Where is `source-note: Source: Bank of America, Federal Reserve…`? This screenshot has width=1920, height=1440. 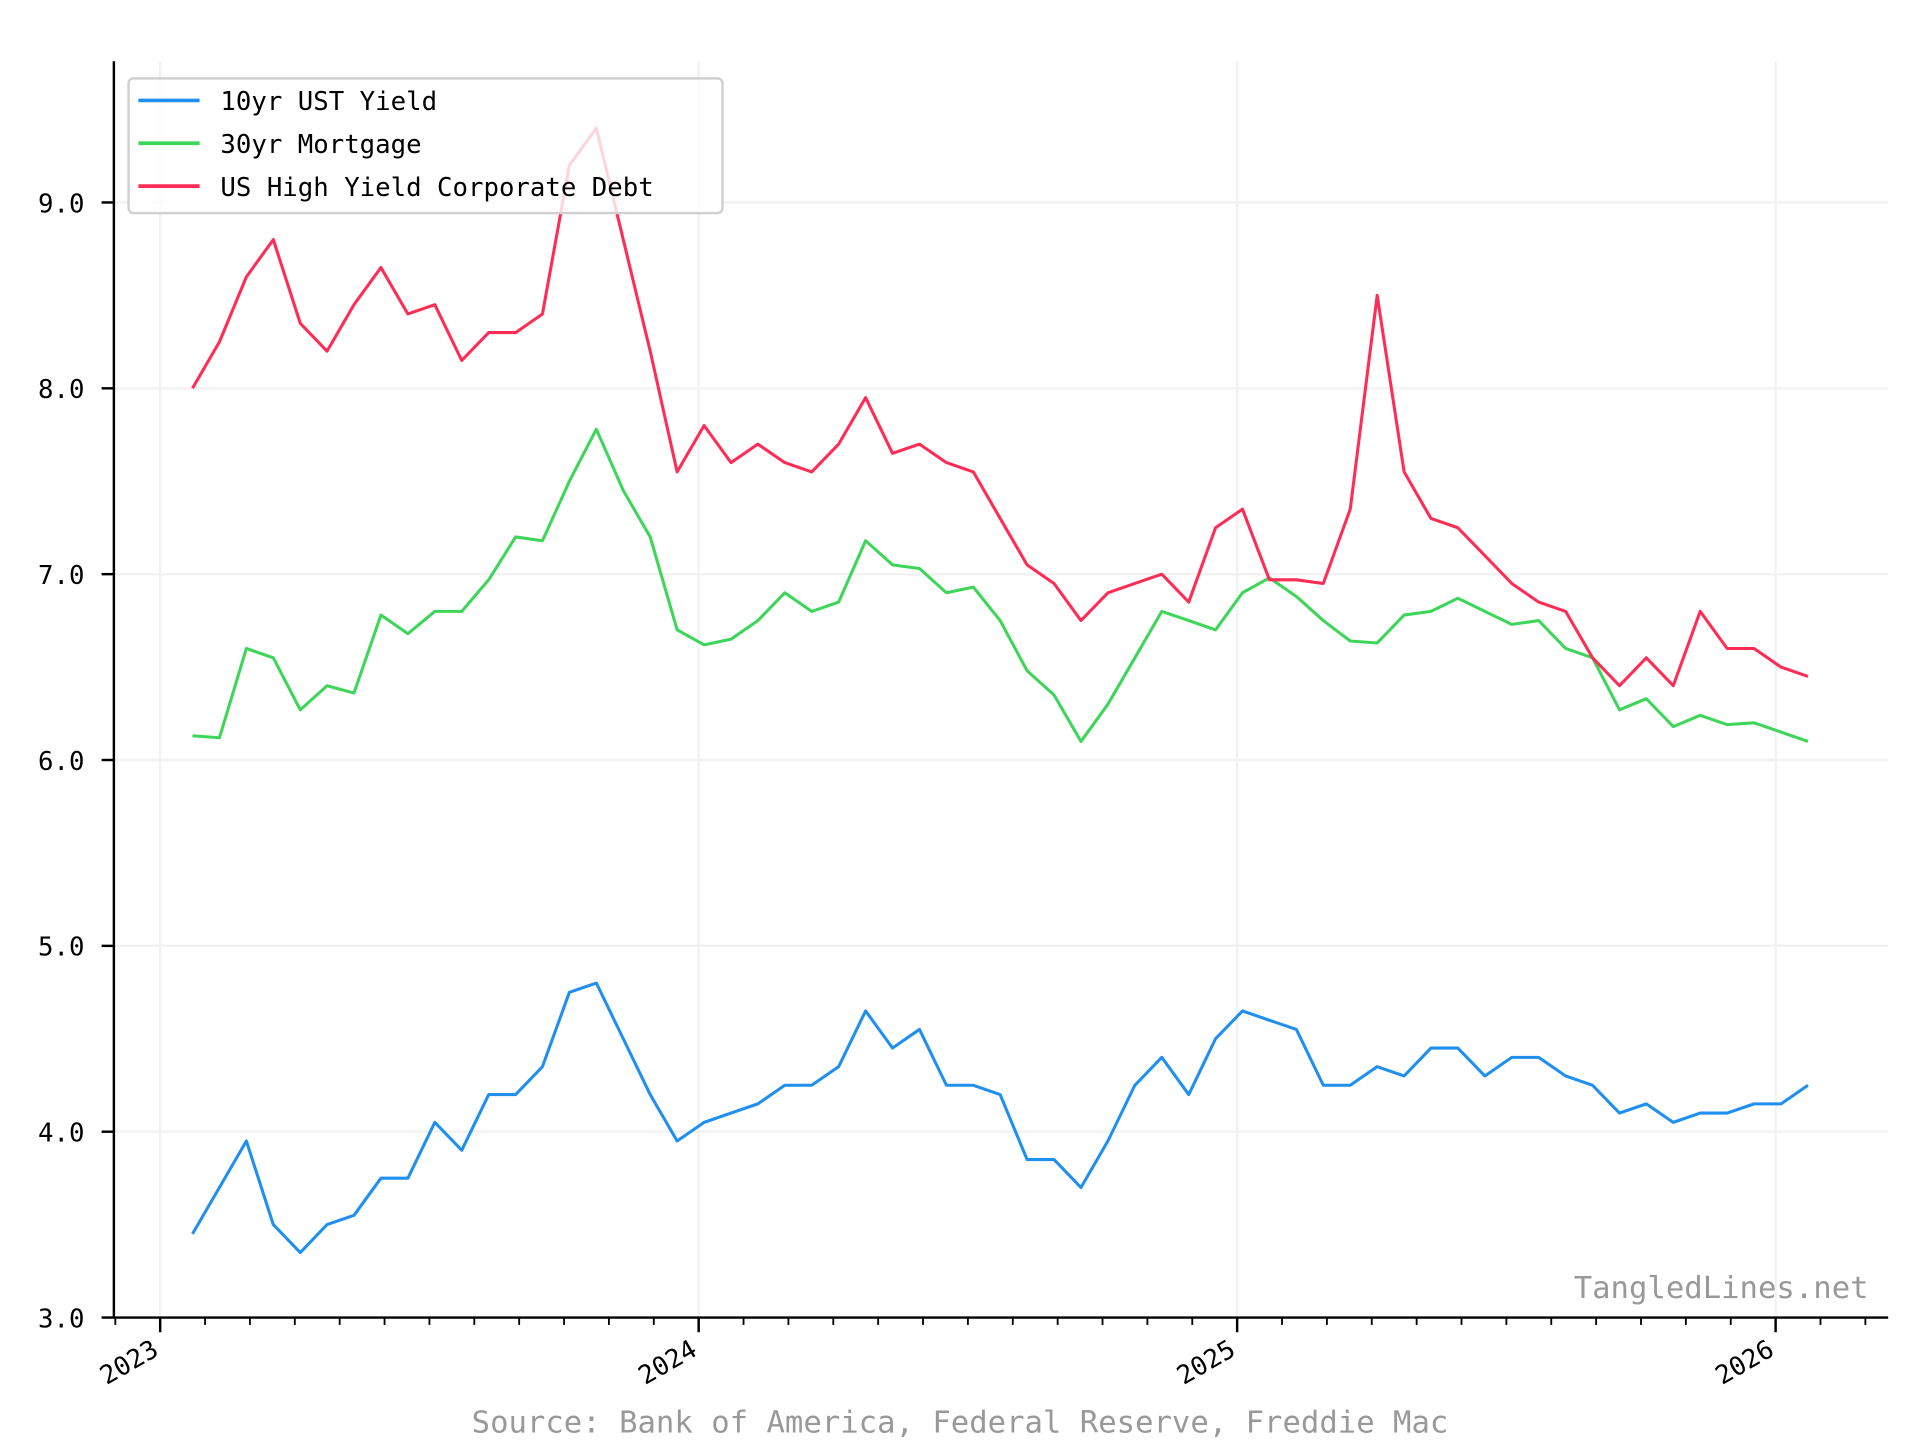 source-note: Source: Bank of America, Federal Reserve… is located at coordinates (960, 1423).